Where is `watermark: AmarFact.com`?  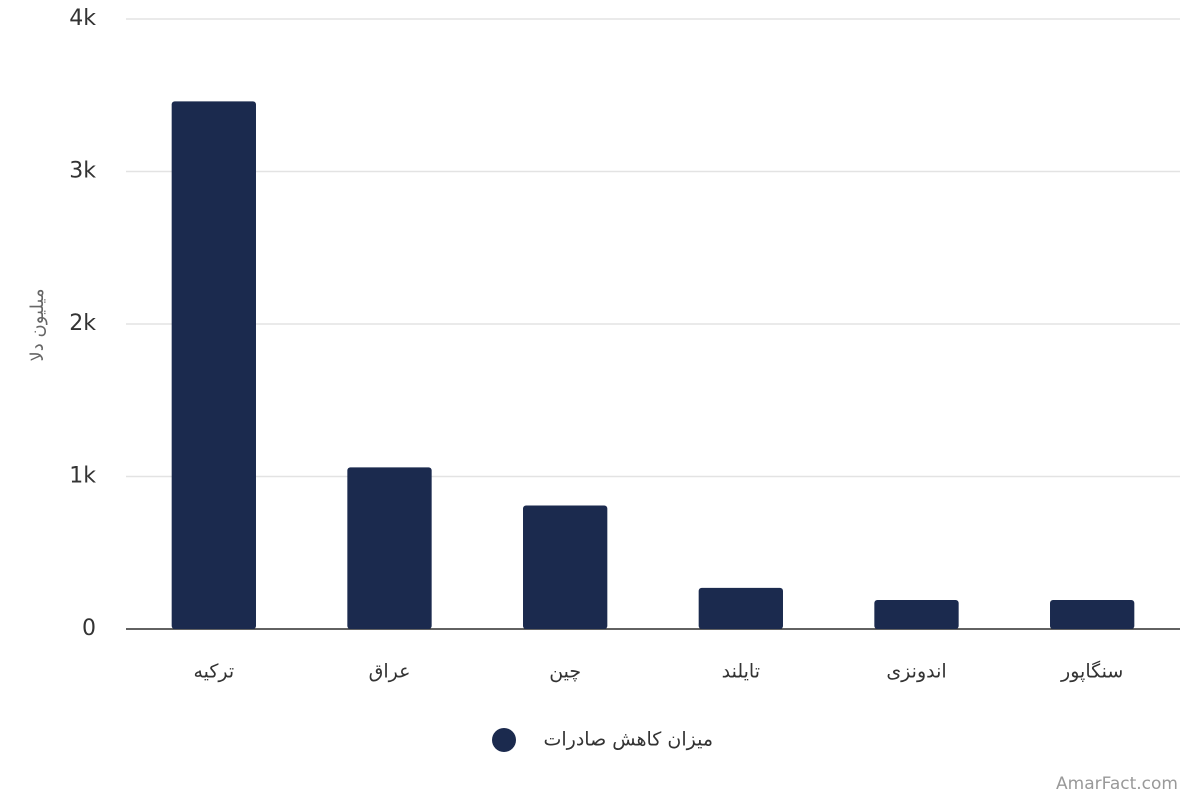
watermark: AmarFact.com is located at coordinates (1117, 784).